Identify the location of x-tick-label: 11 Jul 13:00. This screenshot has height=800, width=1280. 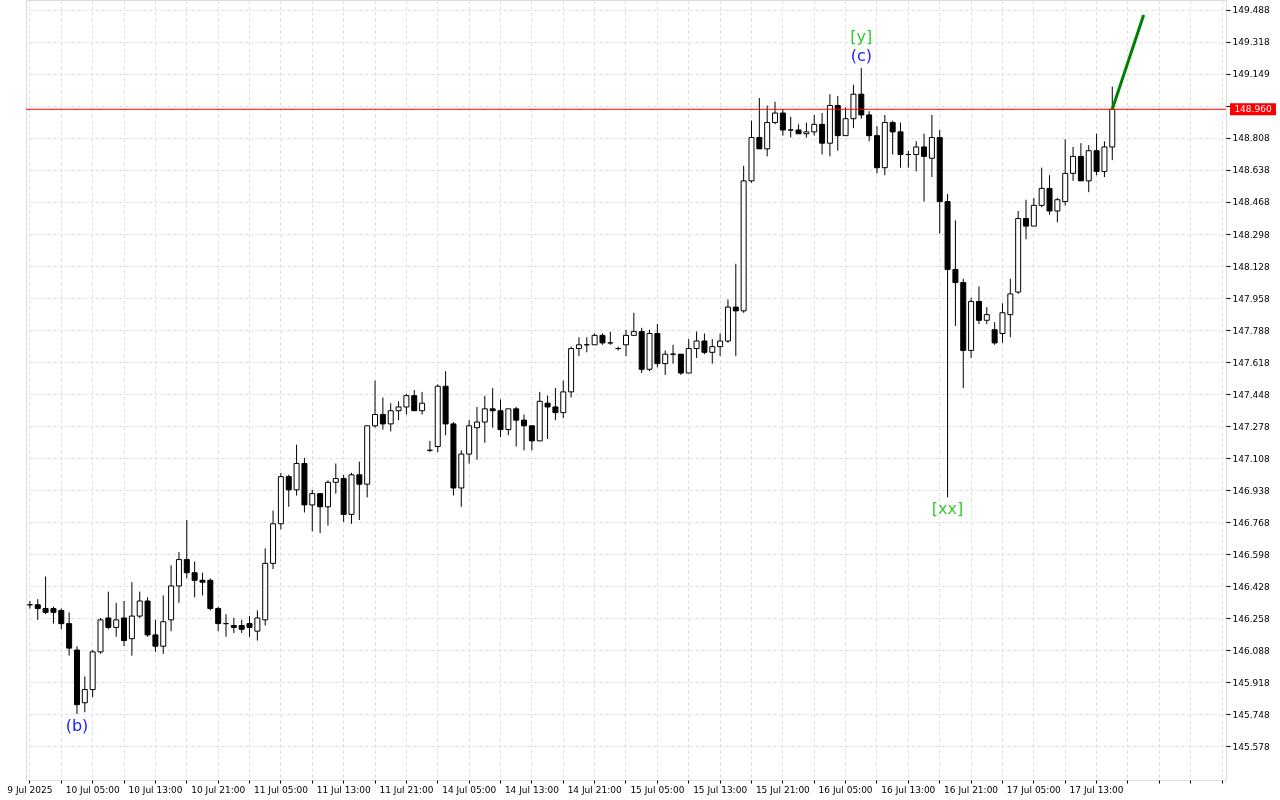
(343, 789).